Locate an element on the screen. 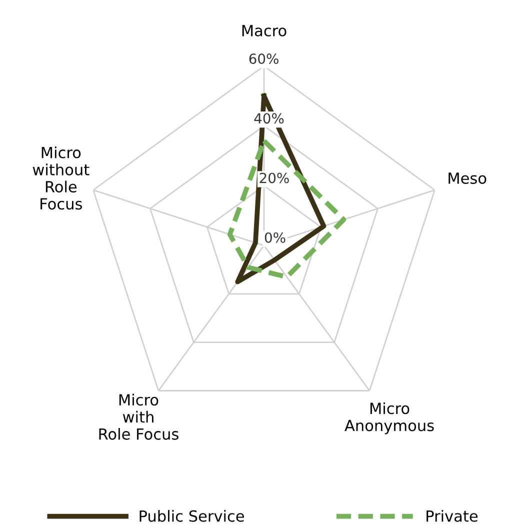 The image size is (528, 528). legend-label: Public Service is located at coordinates (192, 516).